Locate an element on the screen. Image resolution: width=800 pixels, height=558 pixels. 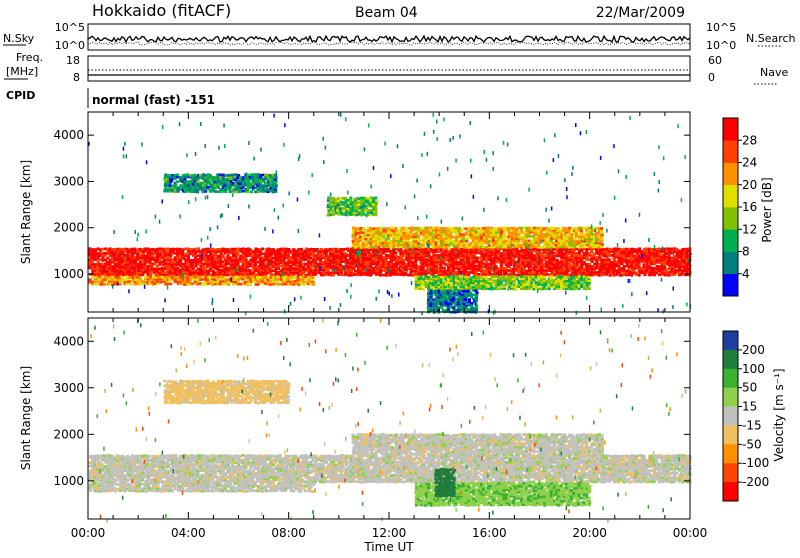
nave-tick-top: 60 is located at coordinates (715, 60).